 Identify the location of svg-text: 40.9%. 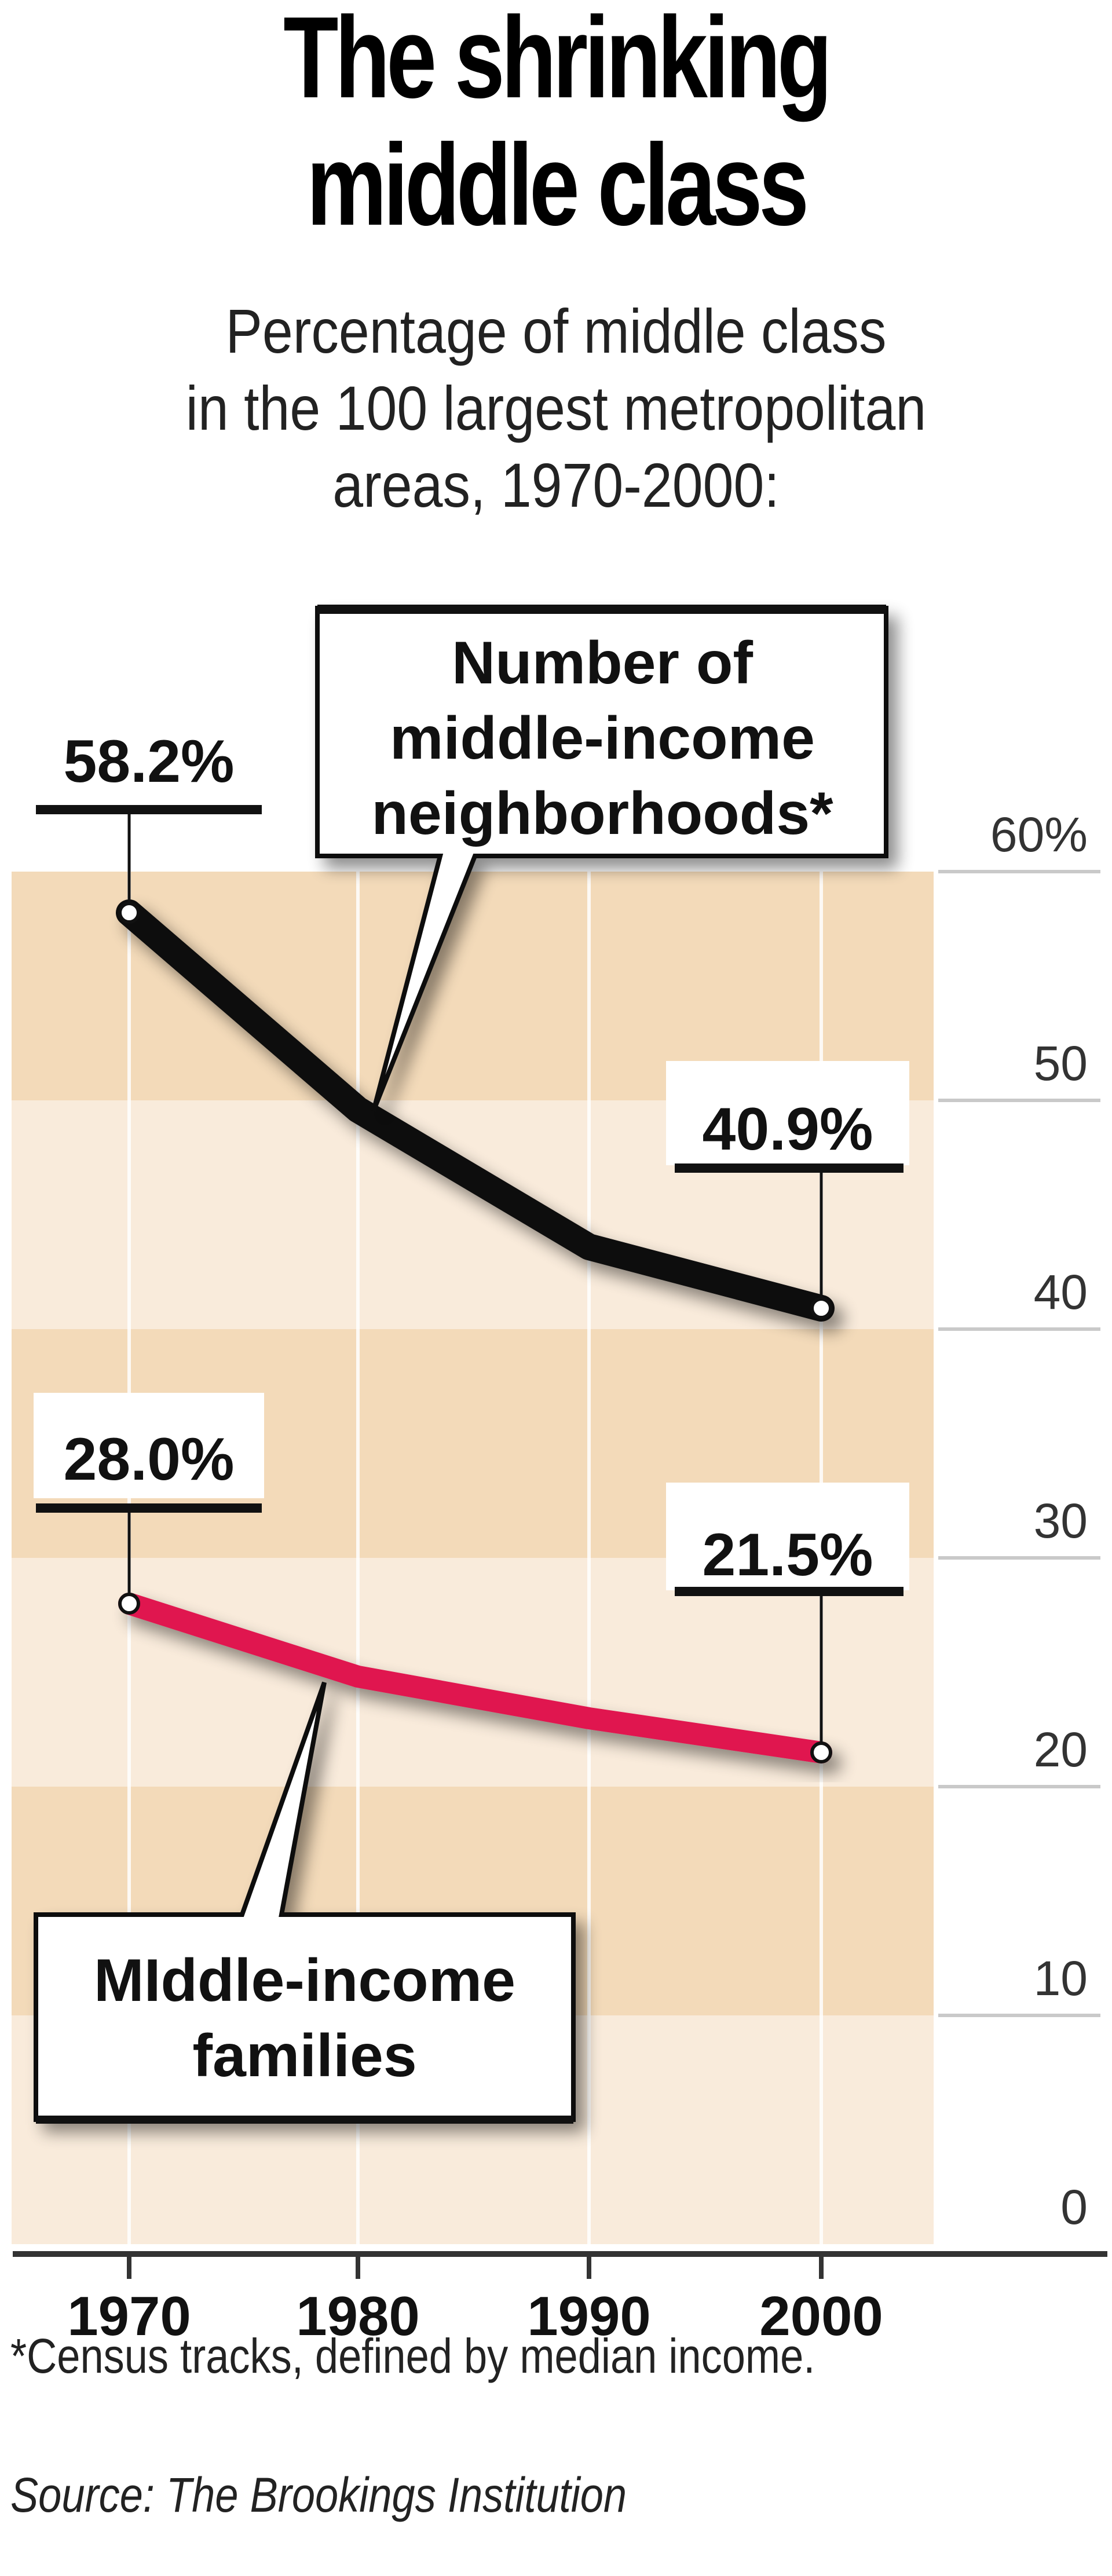
(788, 1129).